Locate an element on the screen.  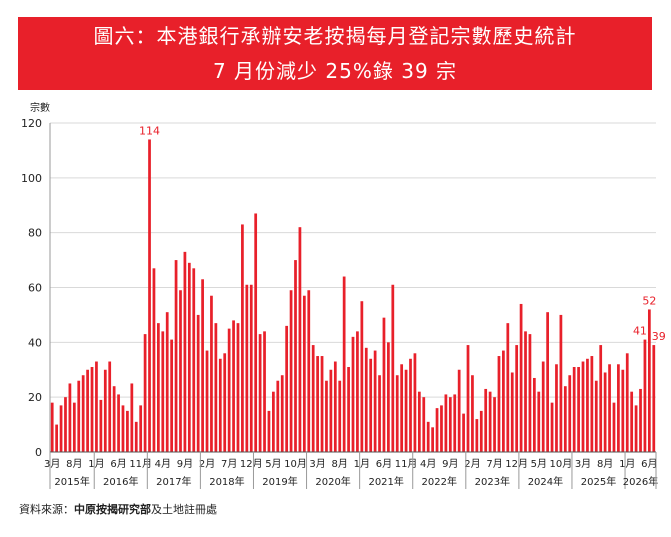
data-label: 52 is located at coordinates (649, 300).